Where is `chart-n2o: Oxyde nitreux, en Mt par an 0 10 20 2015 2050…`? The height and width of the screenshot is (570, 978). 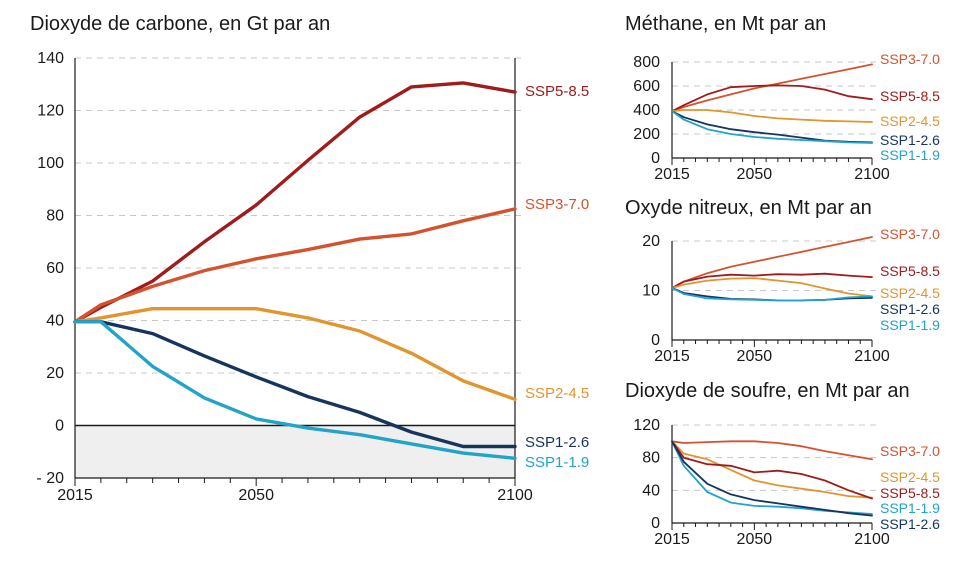 chart-n2o: Oxyde nitreux, en Mt par an 0 10 20 2015 2050… is located at coordinates (782, 281).